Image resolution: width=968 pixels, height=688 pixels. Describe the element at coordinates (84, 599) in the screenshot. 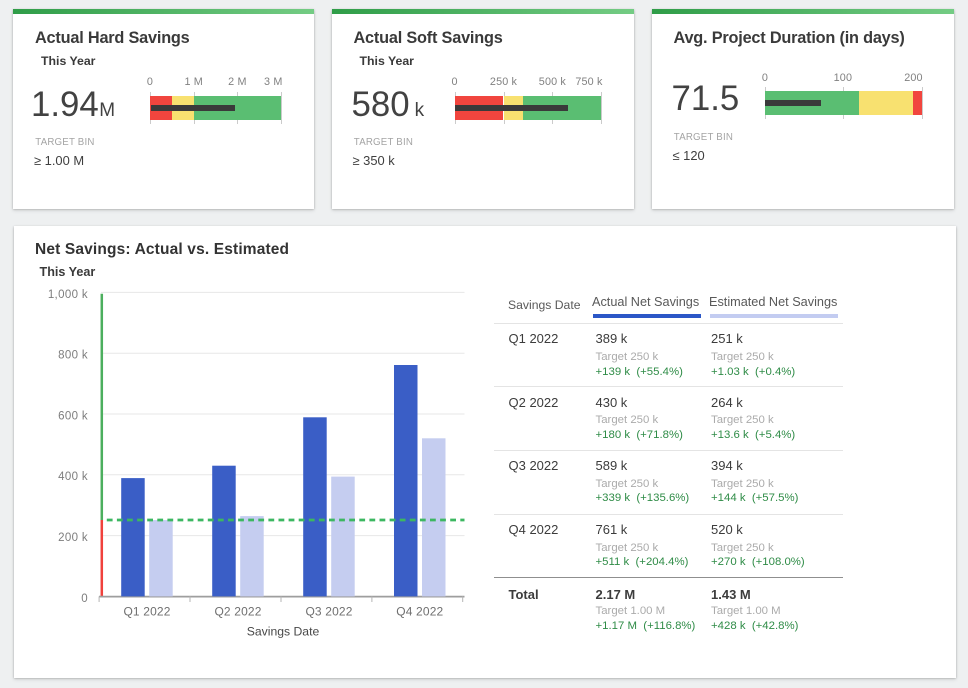

I see `svg-text: 0` at that location.